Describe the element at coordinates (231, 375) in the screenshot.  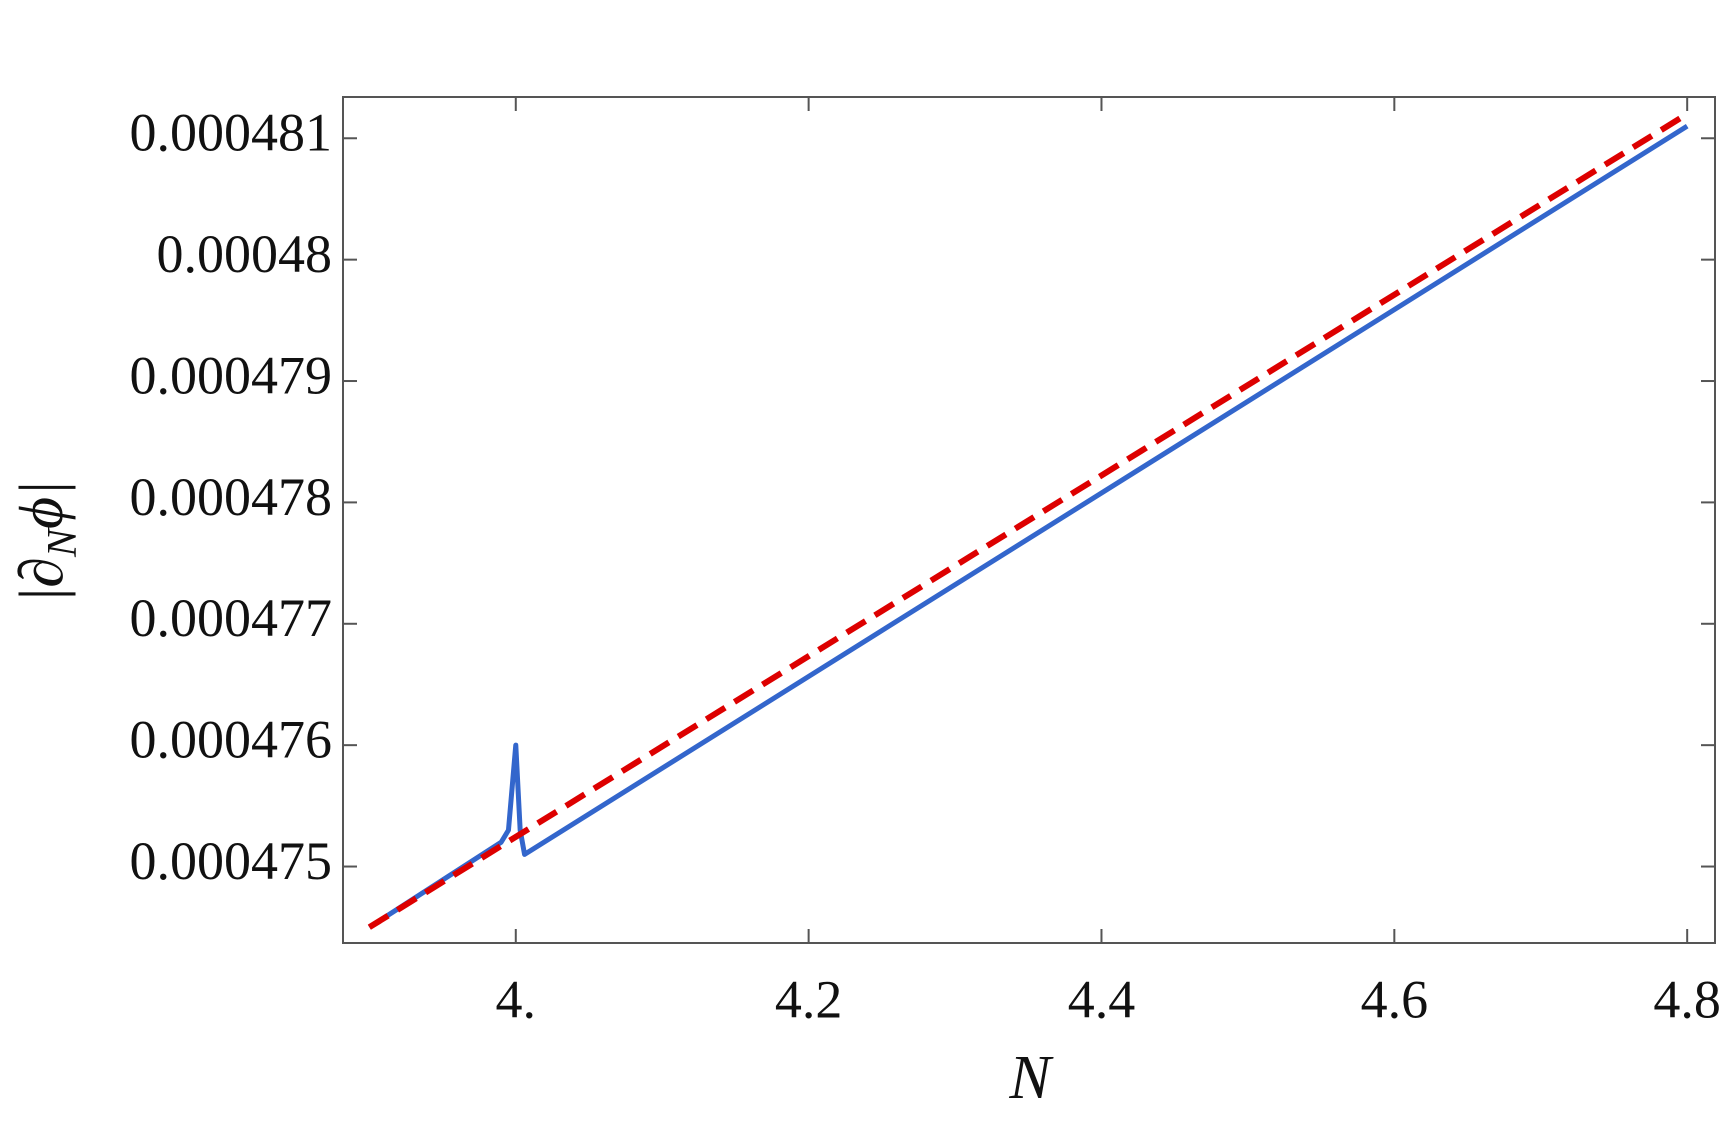
I see `y-tick-label: 0.000479` at that location.